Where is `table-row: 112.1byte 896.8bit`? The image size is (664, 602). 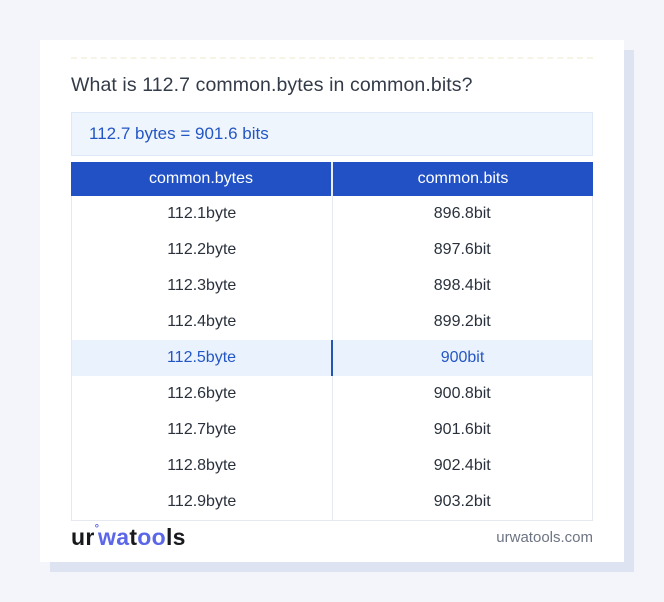
table-row: 112.1byte 896.8bit is located at coordinates (332, 214).